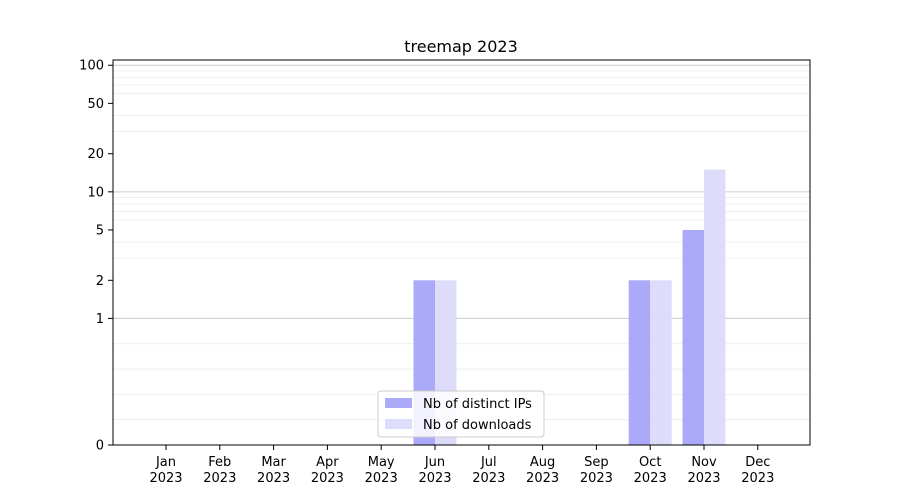 This screenshot has width=900, height=504. I want to click on x-tick-label-jun: Jun 2023, so click(434, 470).